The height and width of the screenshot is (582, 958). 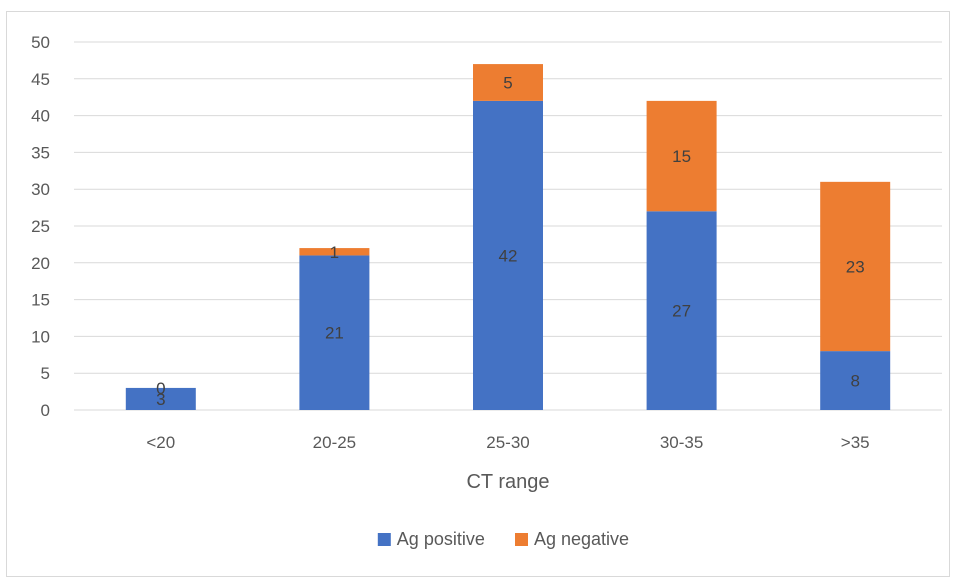 I want to click on data-label: 1, so click(x=334, y=252).